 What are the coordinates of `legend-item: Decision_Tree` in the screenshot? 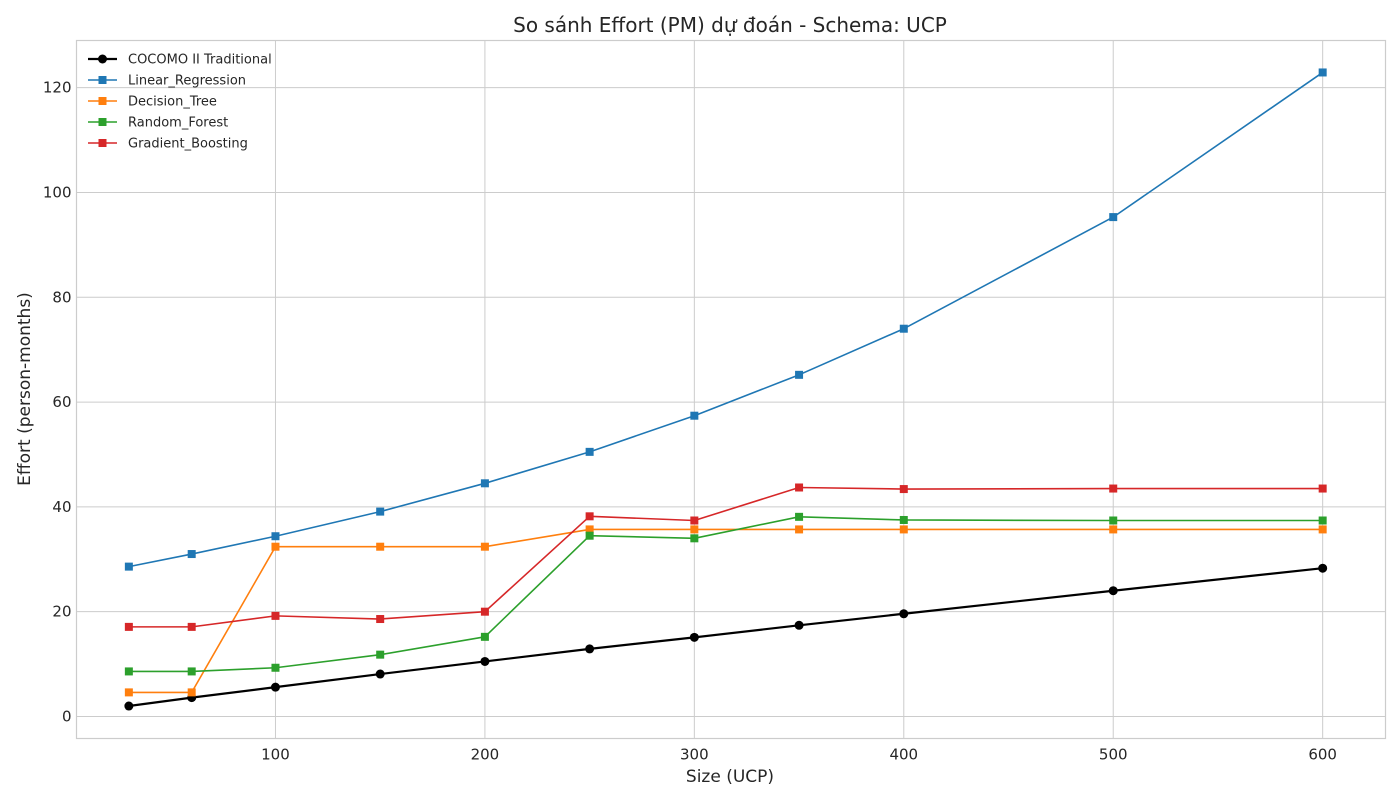 It's located at (152, 102).